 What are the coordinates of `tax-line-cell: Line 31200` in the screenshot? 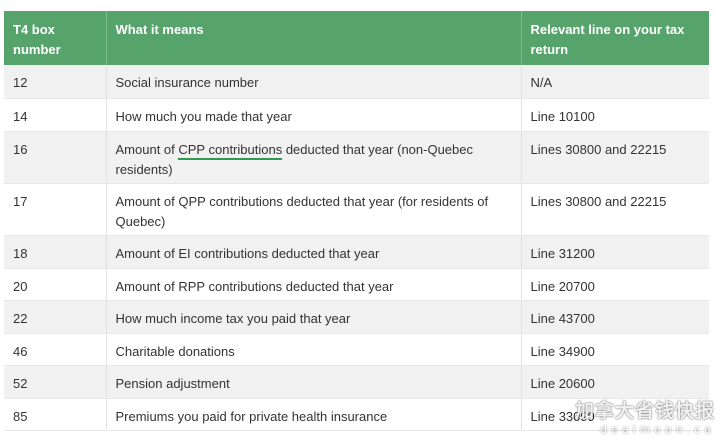 It's located at (615, 252).